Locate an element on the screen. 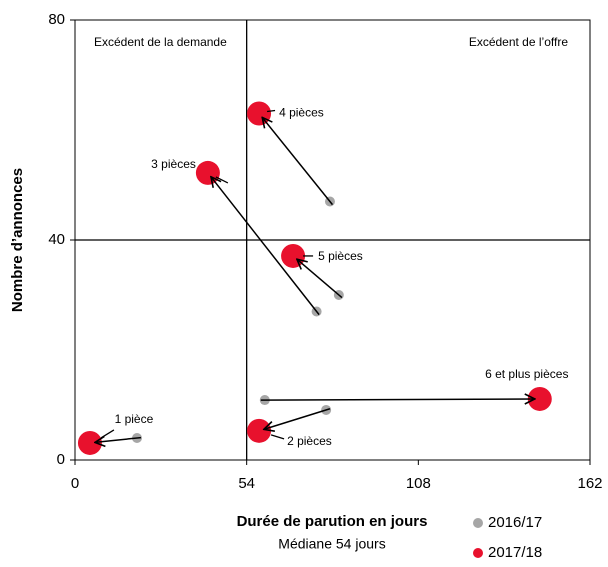 The width and height of the screenshot is (608, 567). y-tick-label: 40 is located at coordinates (56, 239).